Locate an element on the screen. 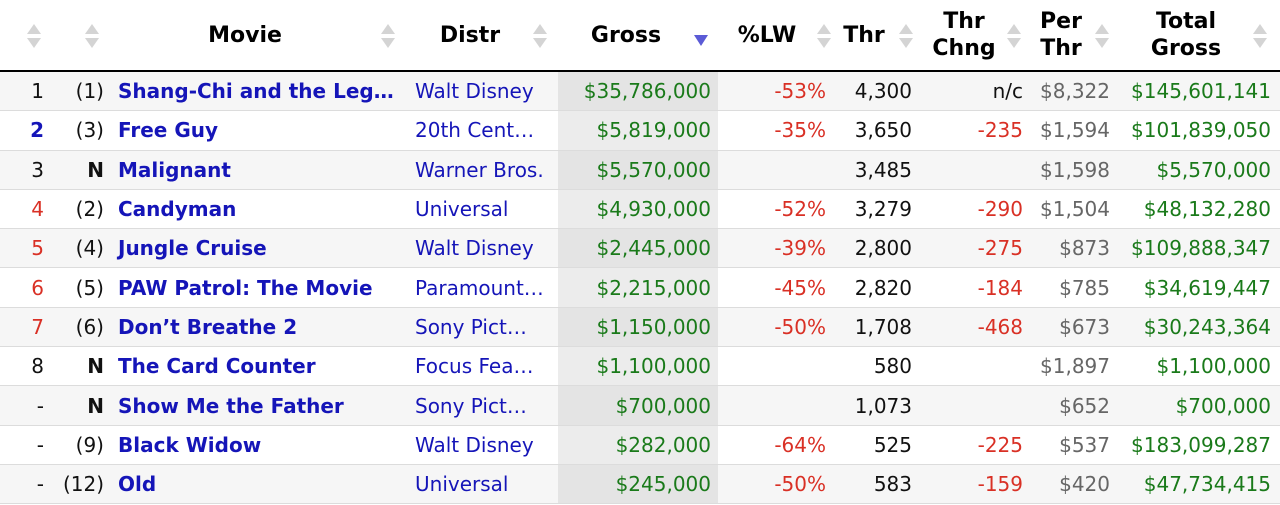 This screenshot has height=505, width=1280. per-theater-avg: $873 is located at coordinates (1084, 248).